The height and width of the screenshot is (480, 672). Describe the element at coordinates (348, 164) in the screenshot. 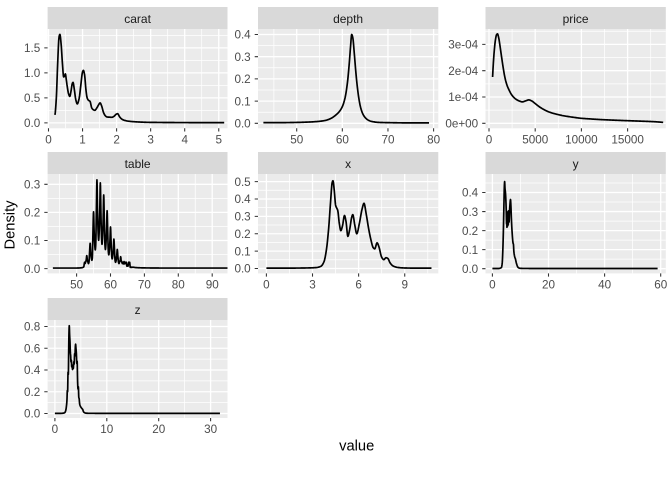

I see `svg-text: x` at that location.